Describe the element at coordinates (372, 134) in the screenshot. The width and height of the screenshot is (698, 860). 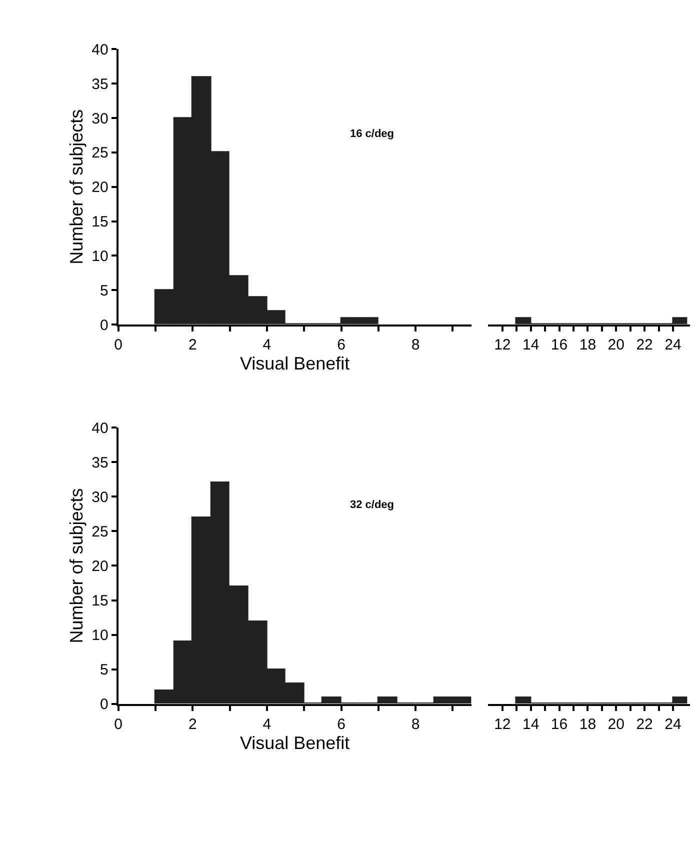
I see `annotation: 16 c/deg` at that location.